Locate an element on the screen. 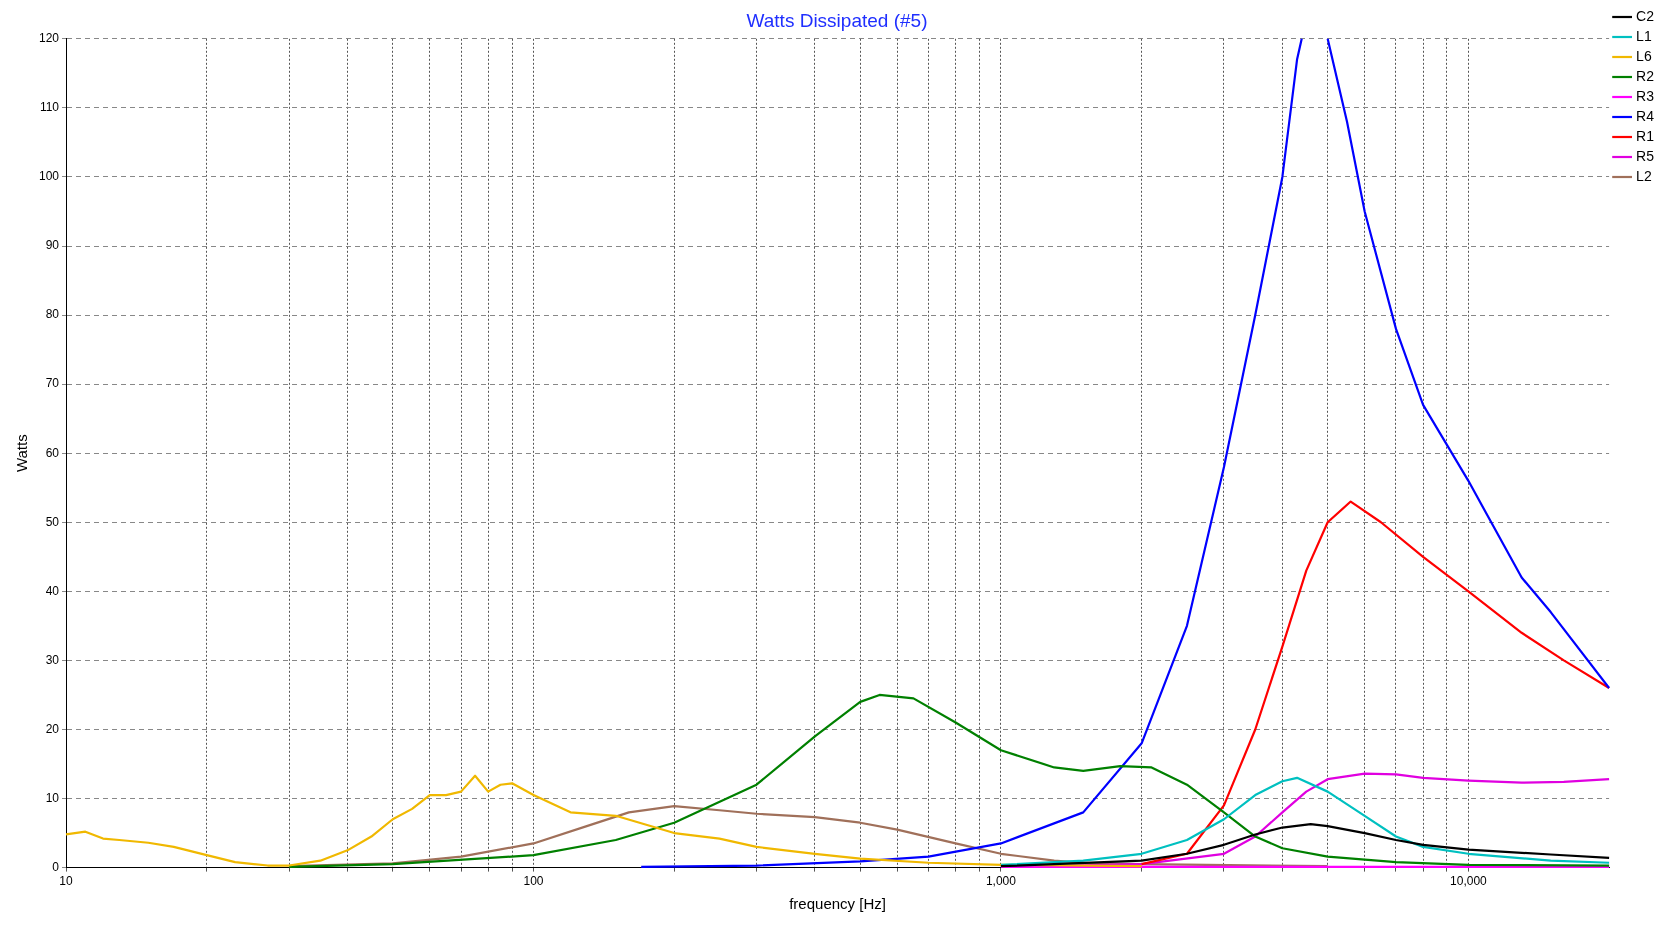 This screenshot has width=1670, height=938. legend-label: R1 is located at coordinates (1645, 135).